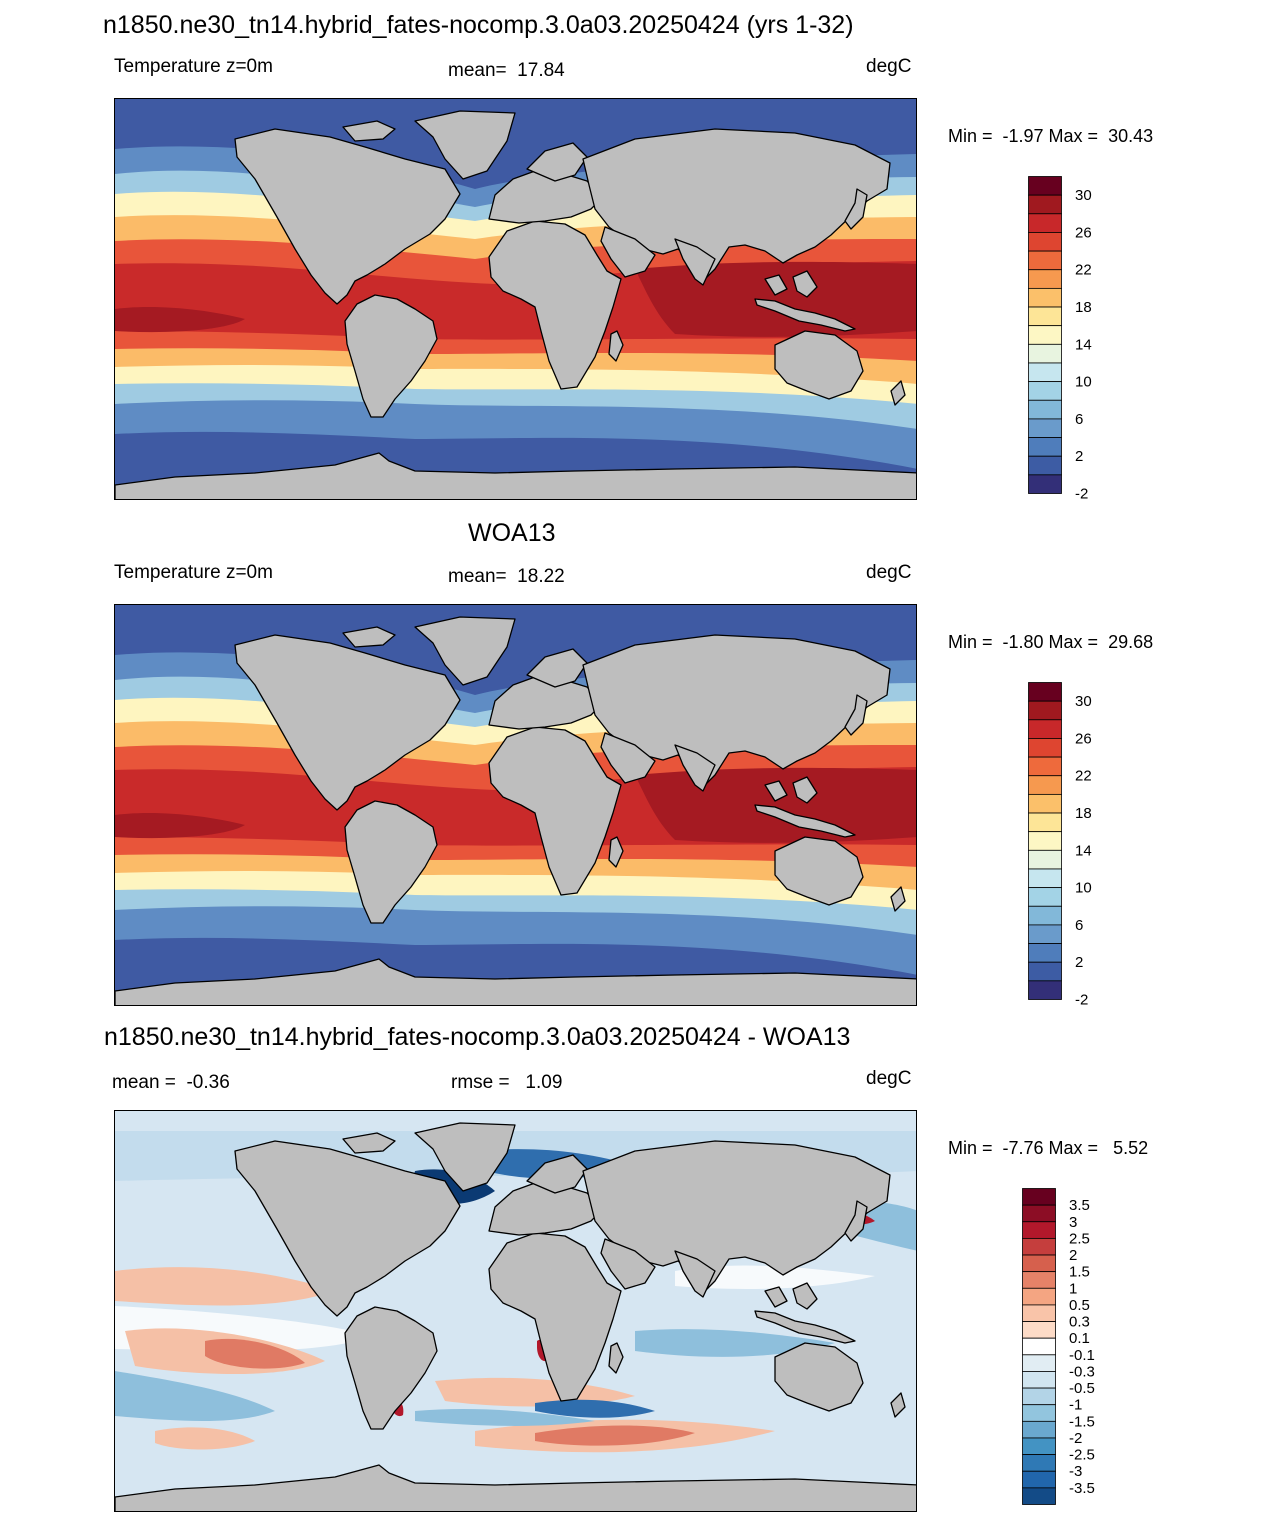  I want to click on colorbar-tick-label: -3, so click(1075, 1471).